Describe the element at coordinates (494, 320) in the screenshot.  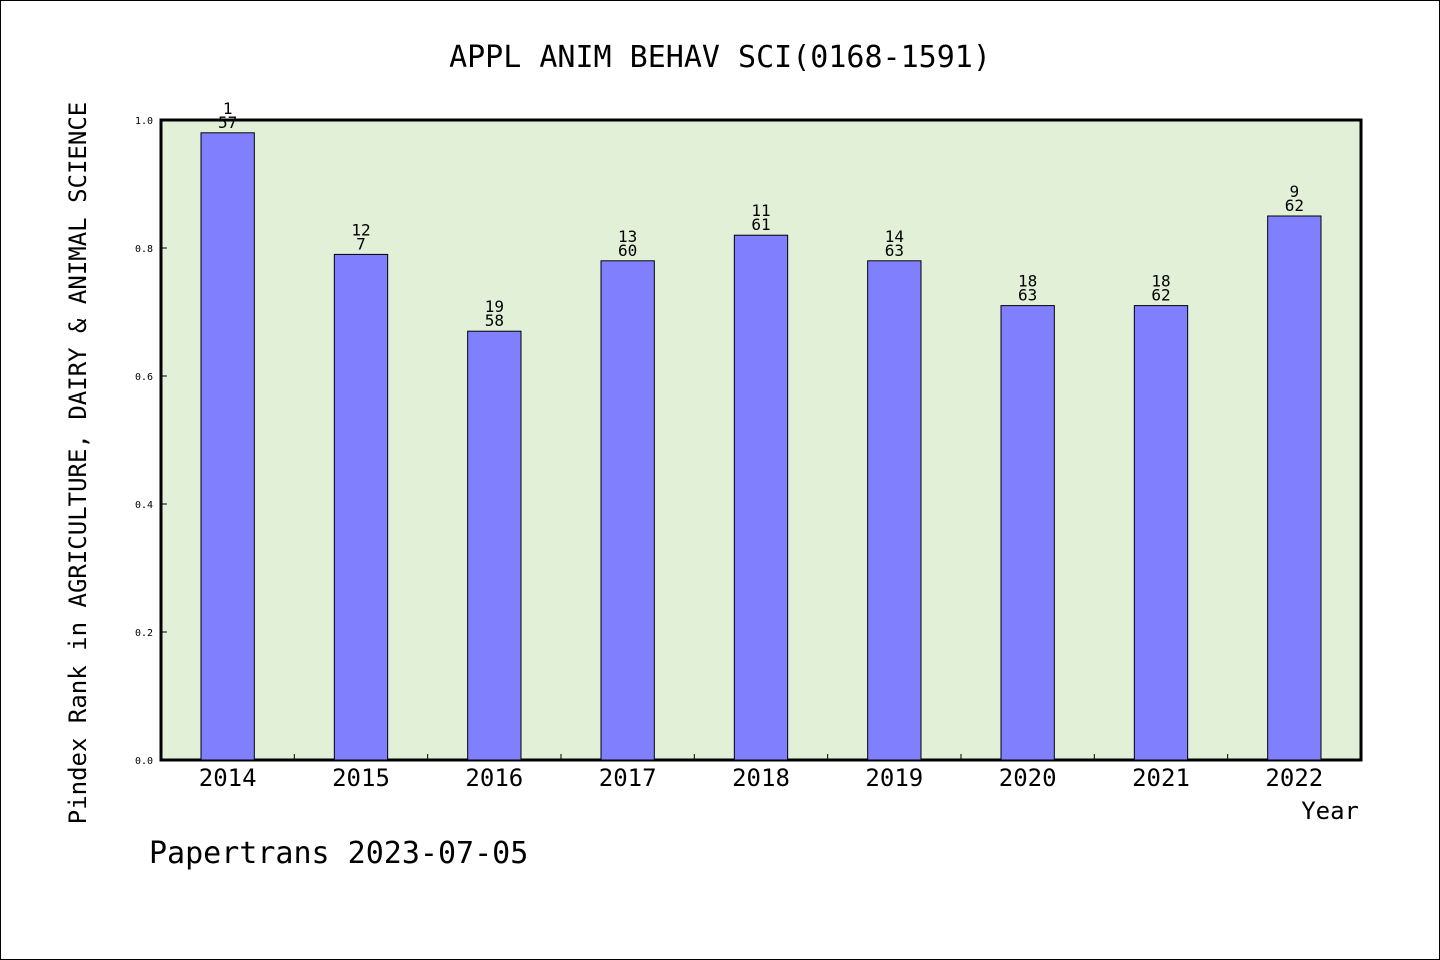
I see `bar-total-label: 58` at that location.